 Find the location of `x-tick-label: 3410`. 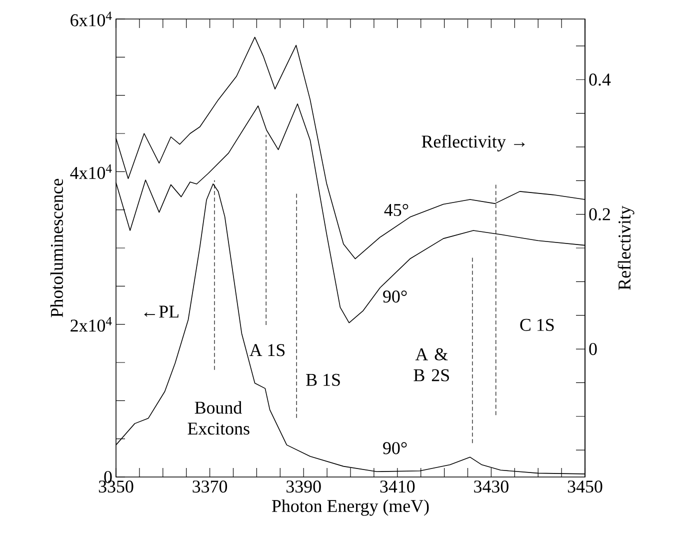

x-tick-label: 3410 is located at coordinates (397, 486).